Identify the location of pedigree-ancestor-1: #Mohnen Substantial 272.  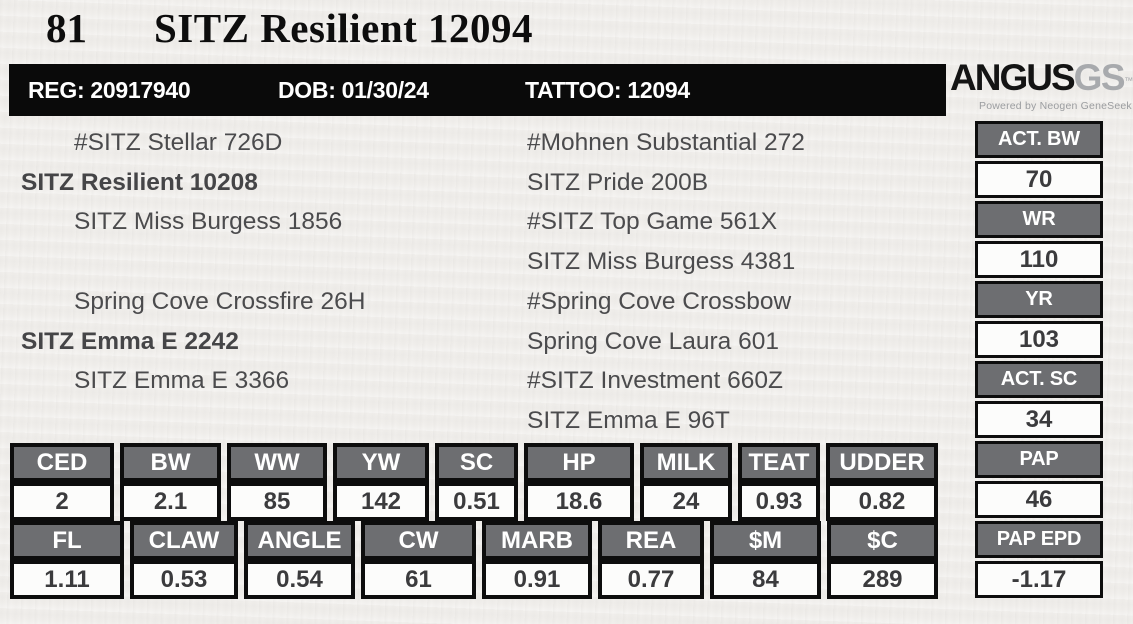
(666, 142).